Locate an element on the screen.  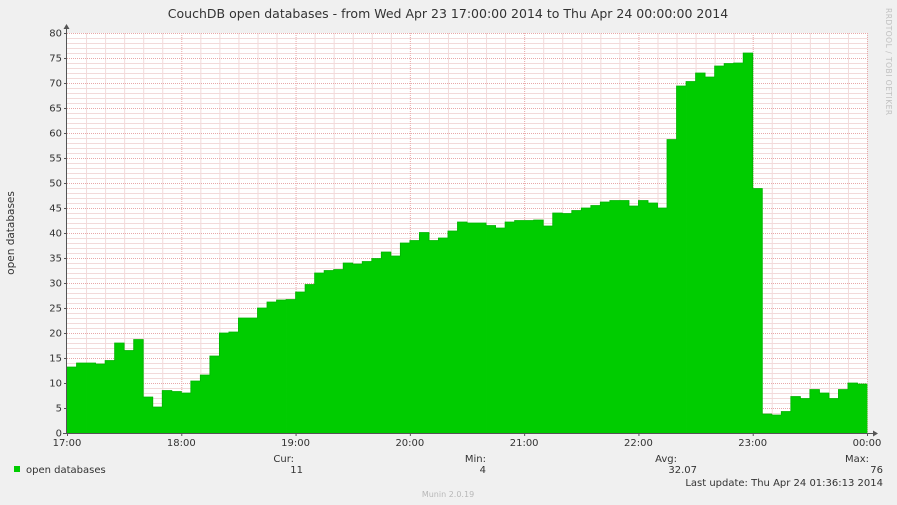
x-tick-label: 23:00 is located at coordinates (752, 443).